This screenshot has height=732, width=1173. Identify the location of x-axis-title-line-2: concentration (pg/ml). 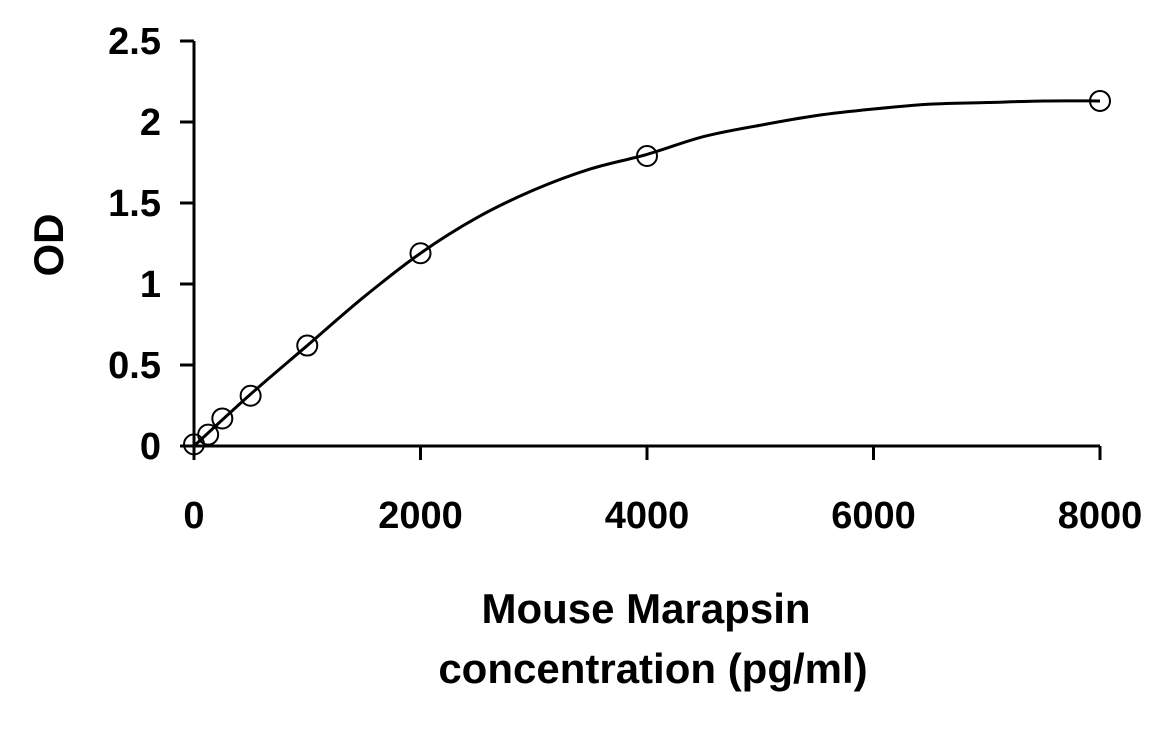
(652, 668).